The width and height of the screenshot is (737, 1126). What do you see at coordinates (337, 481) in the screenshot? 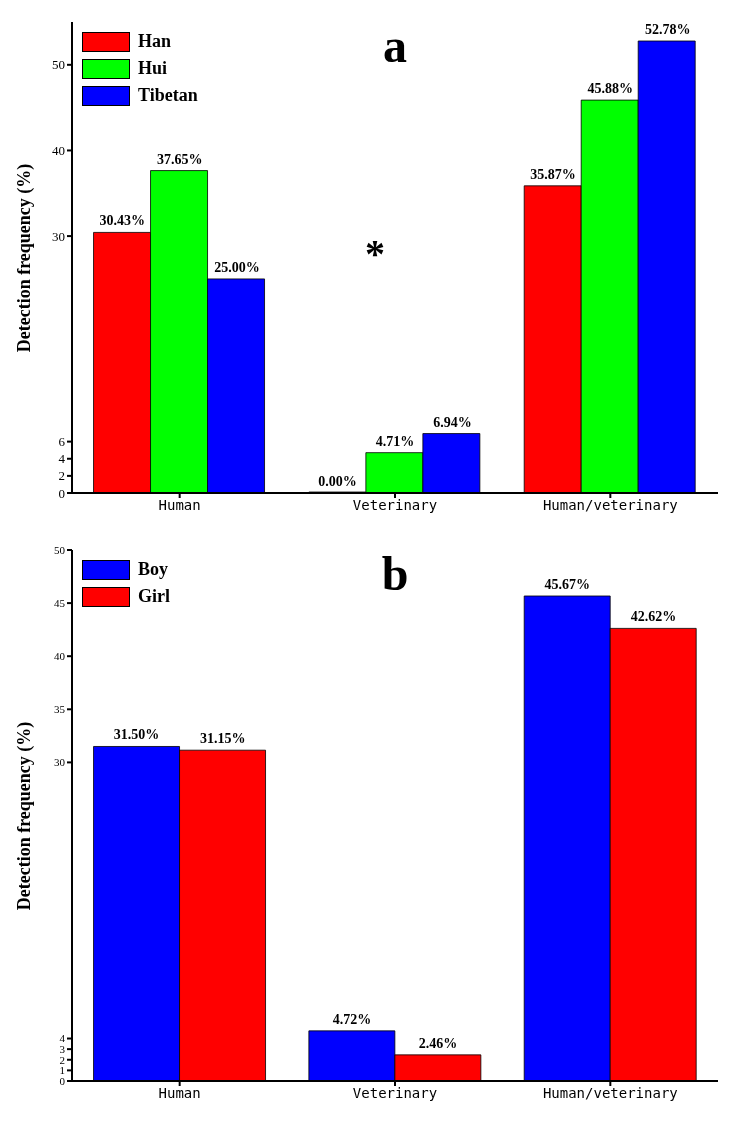
I see `data-label: 0.00%` at bounding box center [337, 481].